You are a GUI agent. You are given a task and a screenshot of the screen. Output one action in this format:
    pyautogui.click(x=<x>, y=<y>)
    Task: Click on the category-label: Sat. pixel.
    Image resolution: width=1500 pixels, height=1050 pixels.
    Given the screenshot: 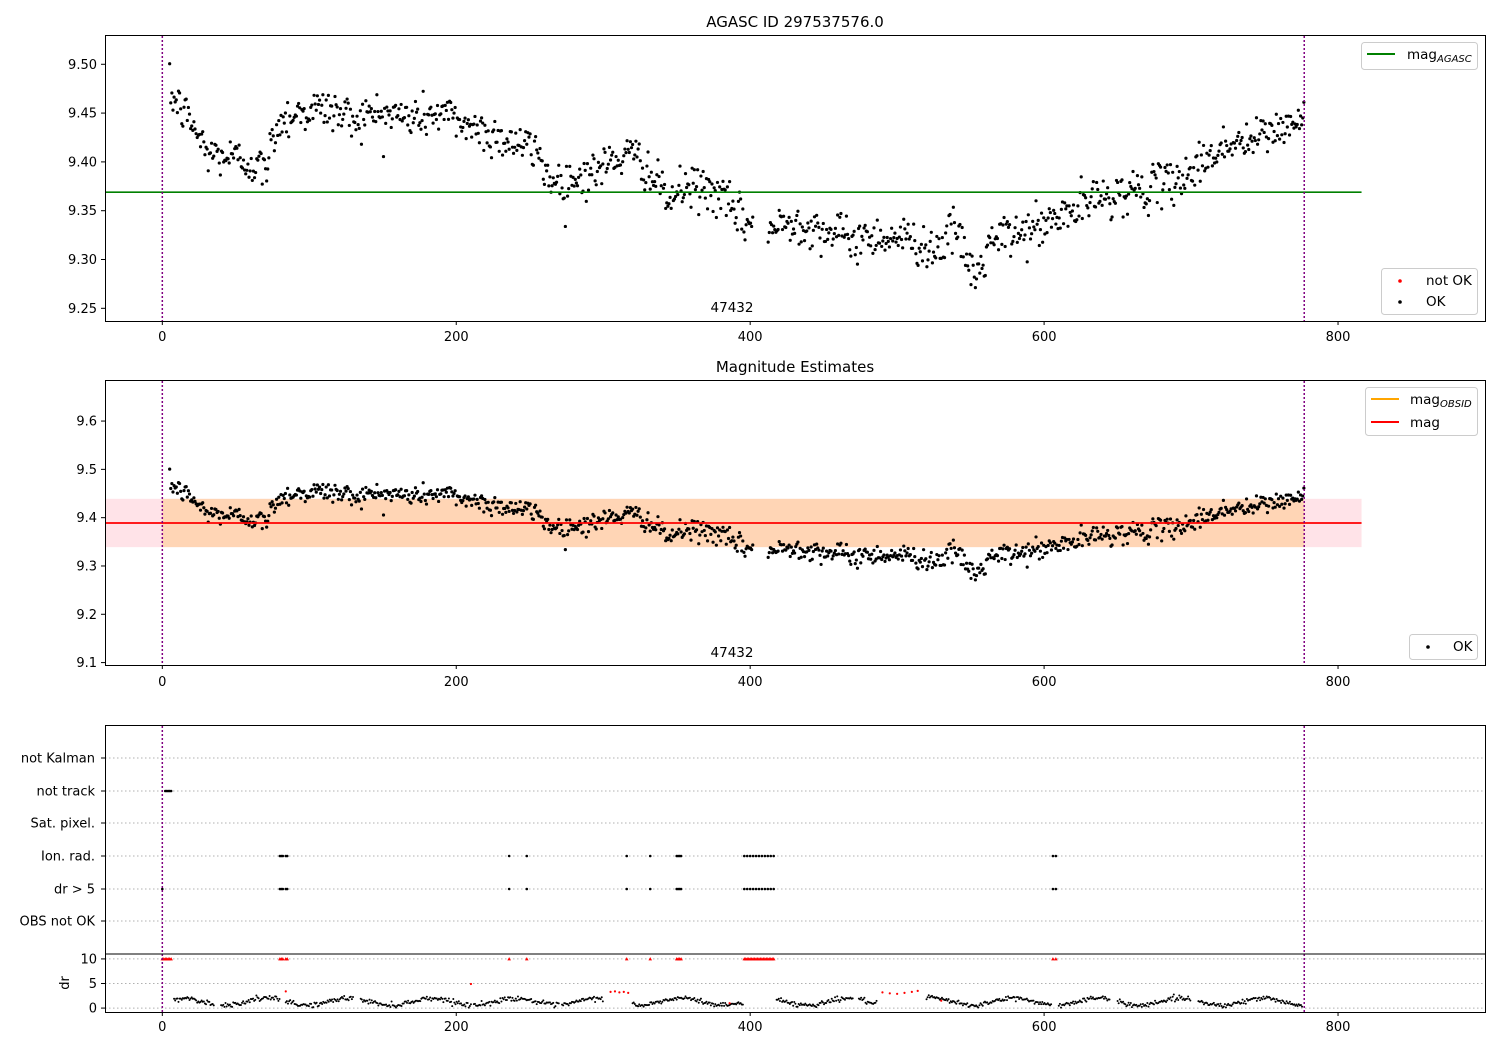 What is the action you would take?
    pyautogui.click(x=63, y=824)
    